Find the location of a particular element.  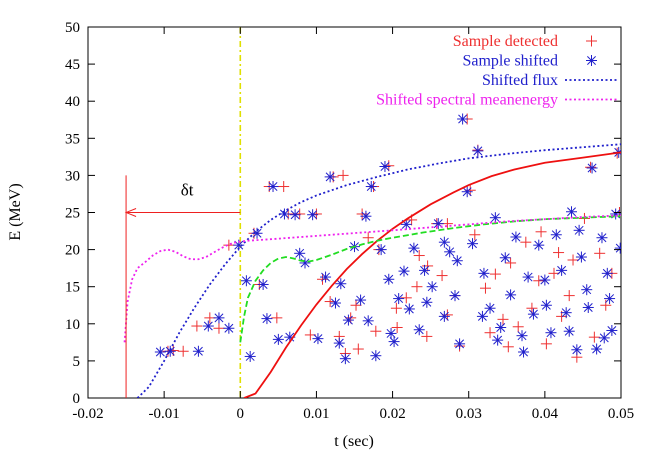

x-tick-label: 0.05 is located at coordinates (621, 414).